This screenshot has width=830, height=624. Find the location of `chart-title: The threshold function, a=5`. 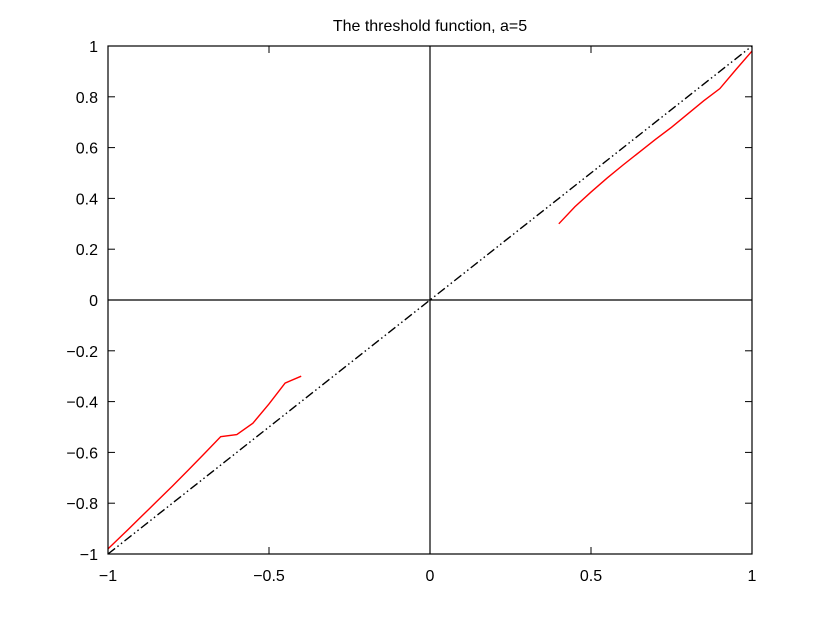

chart-title: The threshold function, a=5 is located at coordinates (430, 26).